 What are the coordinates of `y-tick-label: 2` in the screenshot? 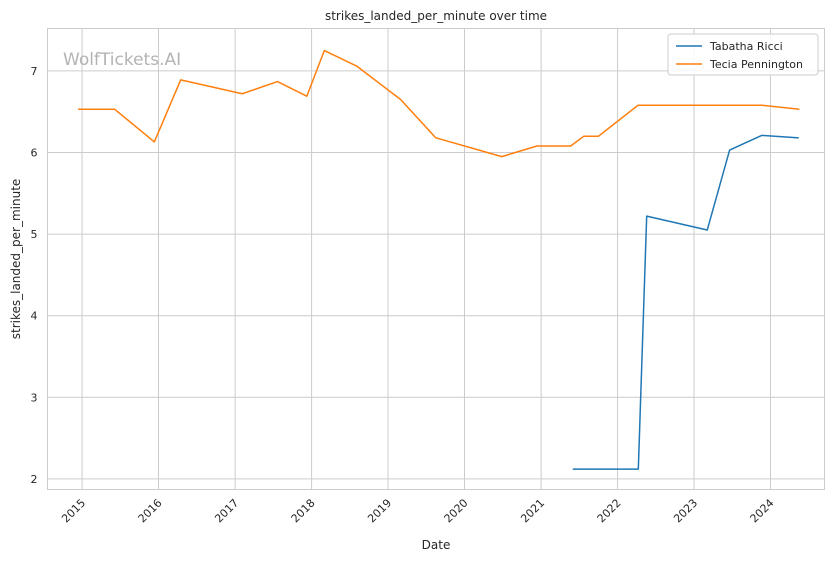 It's located at (34, 479).